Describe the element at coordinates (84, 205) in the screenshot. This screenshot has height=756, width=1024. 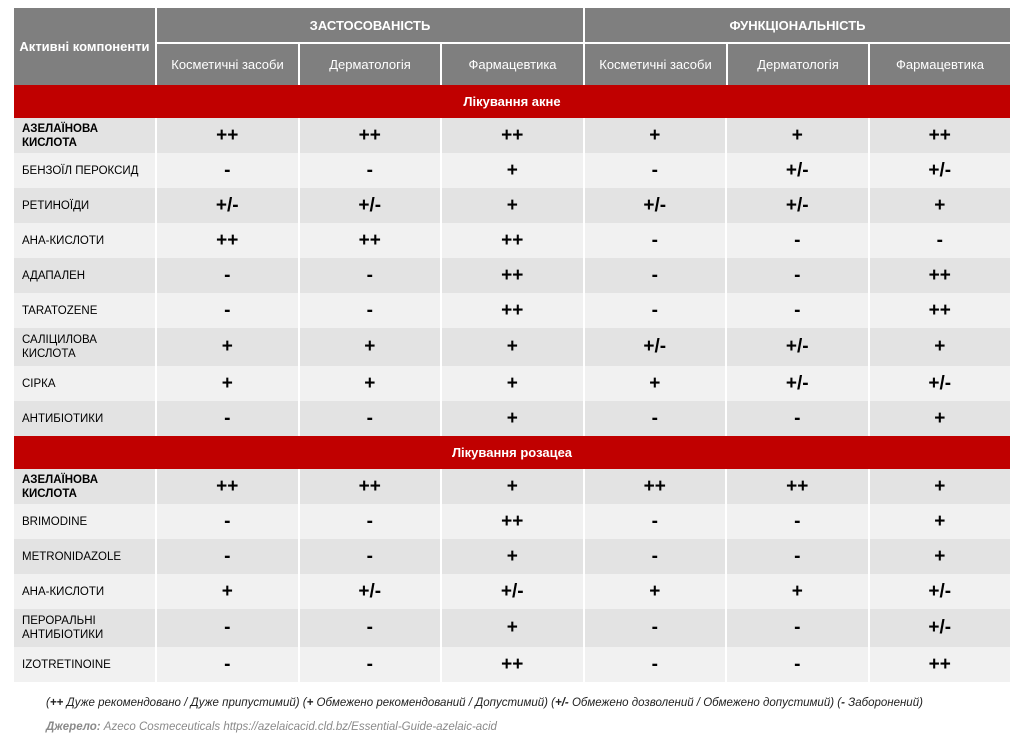
I see `component-name: РЕТИНОЇДИ` at that location.